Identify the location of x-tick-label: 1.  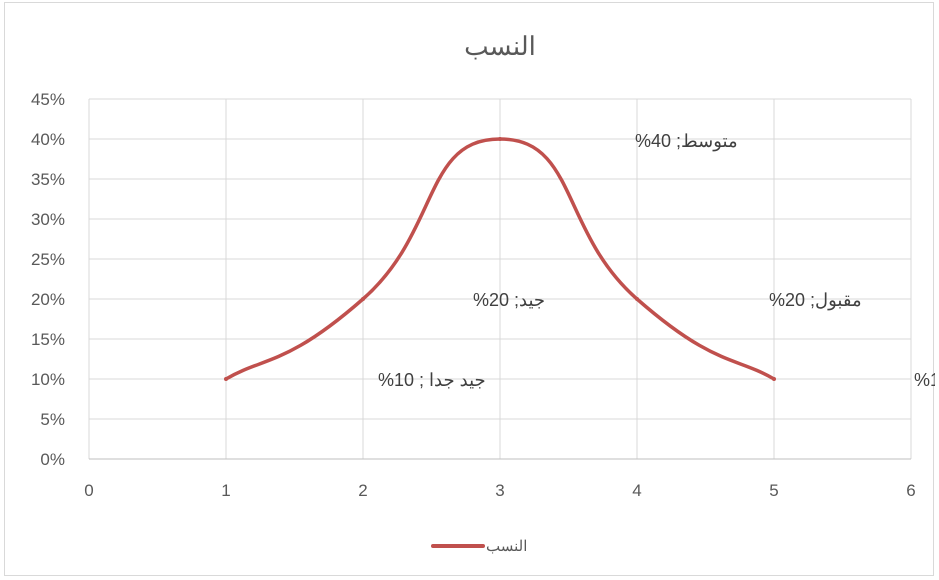
(225, 490).